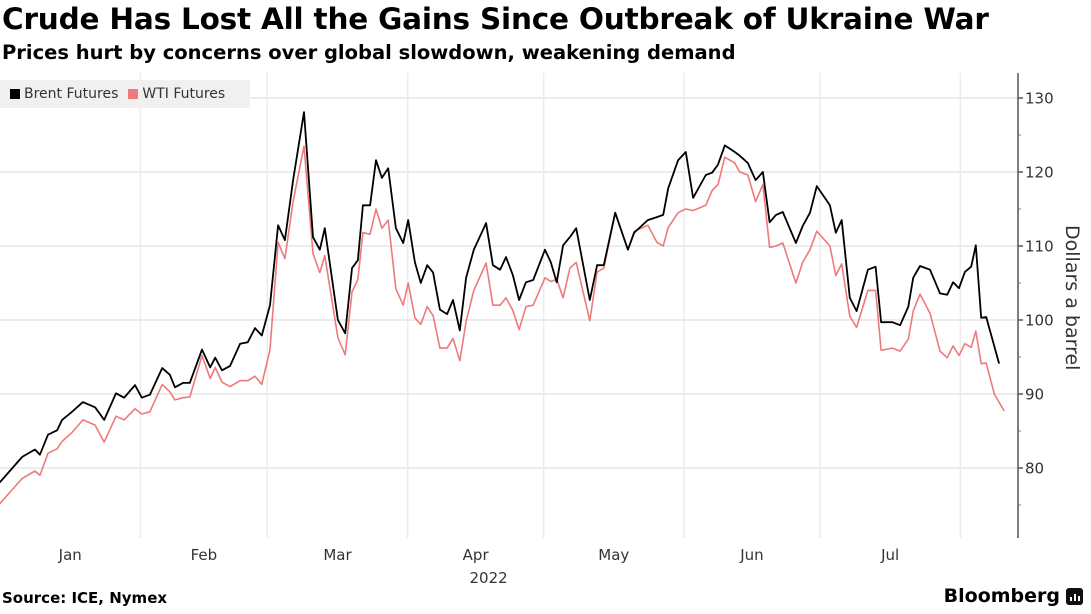  I want to click on y-tick-label: 90, so click(1034, 395).